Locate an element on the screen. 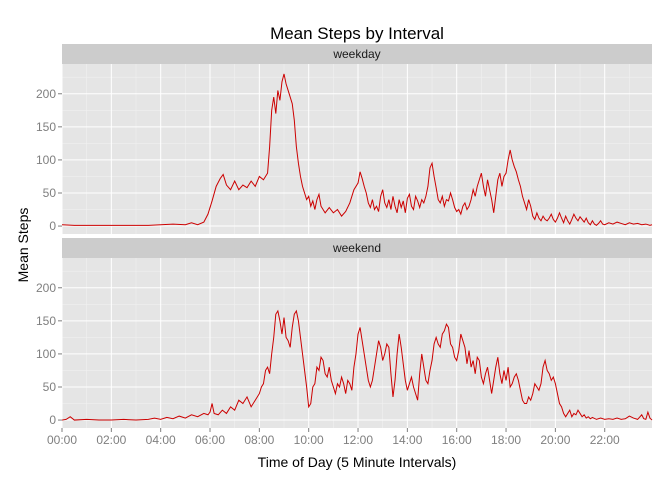 The image size is (672, 480). panel-label: weekend is located at coordinates (356, 248).